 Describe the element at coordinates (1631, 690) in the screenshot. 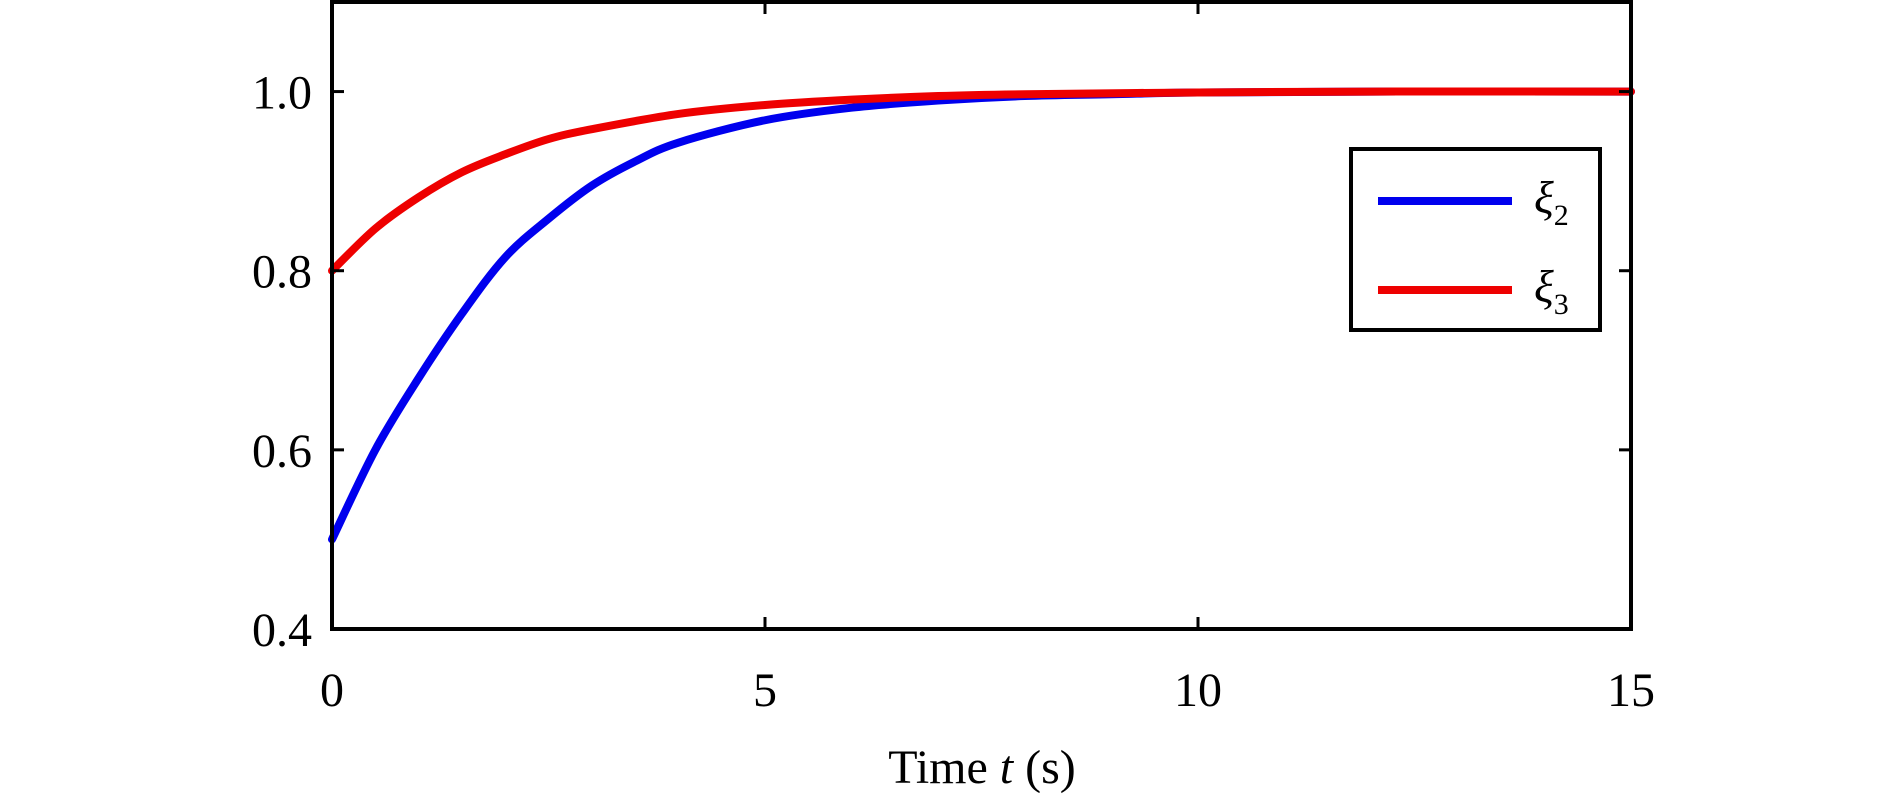

I see `x-tick-label: 15` at that location.